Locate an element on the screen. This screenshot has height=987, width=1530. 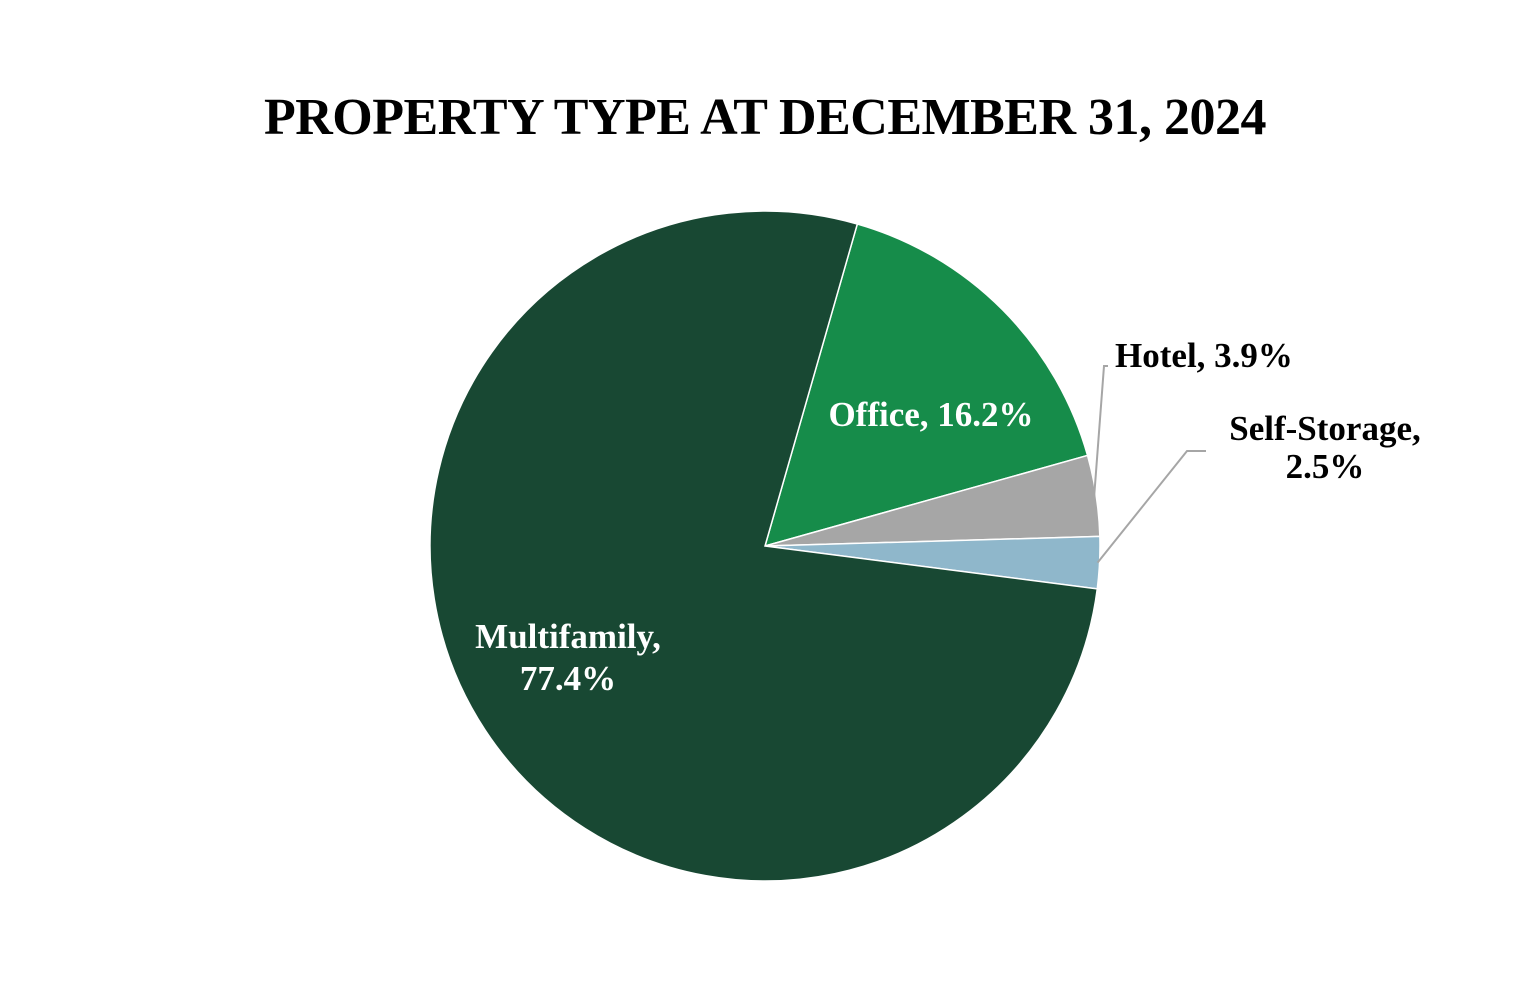
leader-lines is located at coordinates (1149, 464).